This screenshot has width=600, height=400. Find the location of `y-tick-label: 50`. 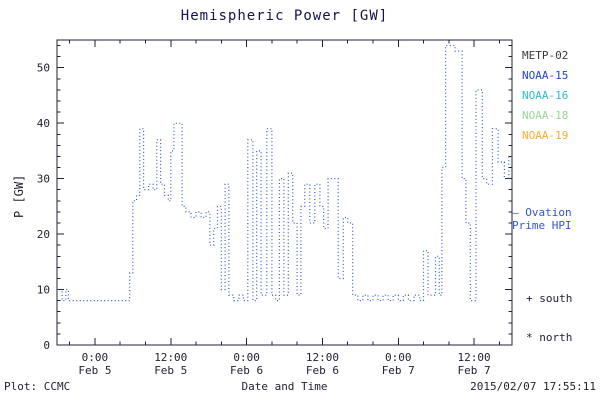

y-tick-label: 50 is located at coordinates (43, 68).